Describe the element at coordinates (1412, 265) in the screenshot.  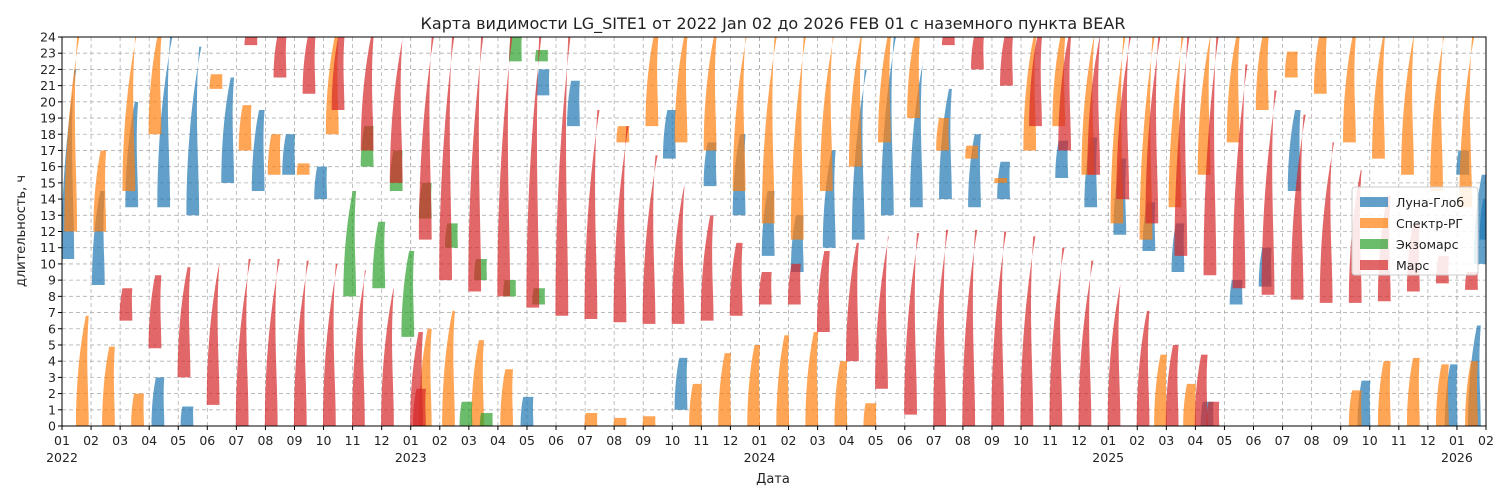
I see `legend-label: Марс` at that location.